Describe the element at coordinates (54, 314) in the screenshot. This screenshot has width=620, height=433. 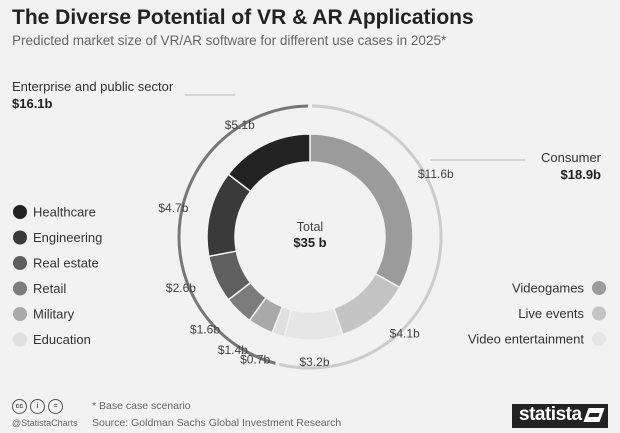
I see `legend-label-military: Military` at that location.